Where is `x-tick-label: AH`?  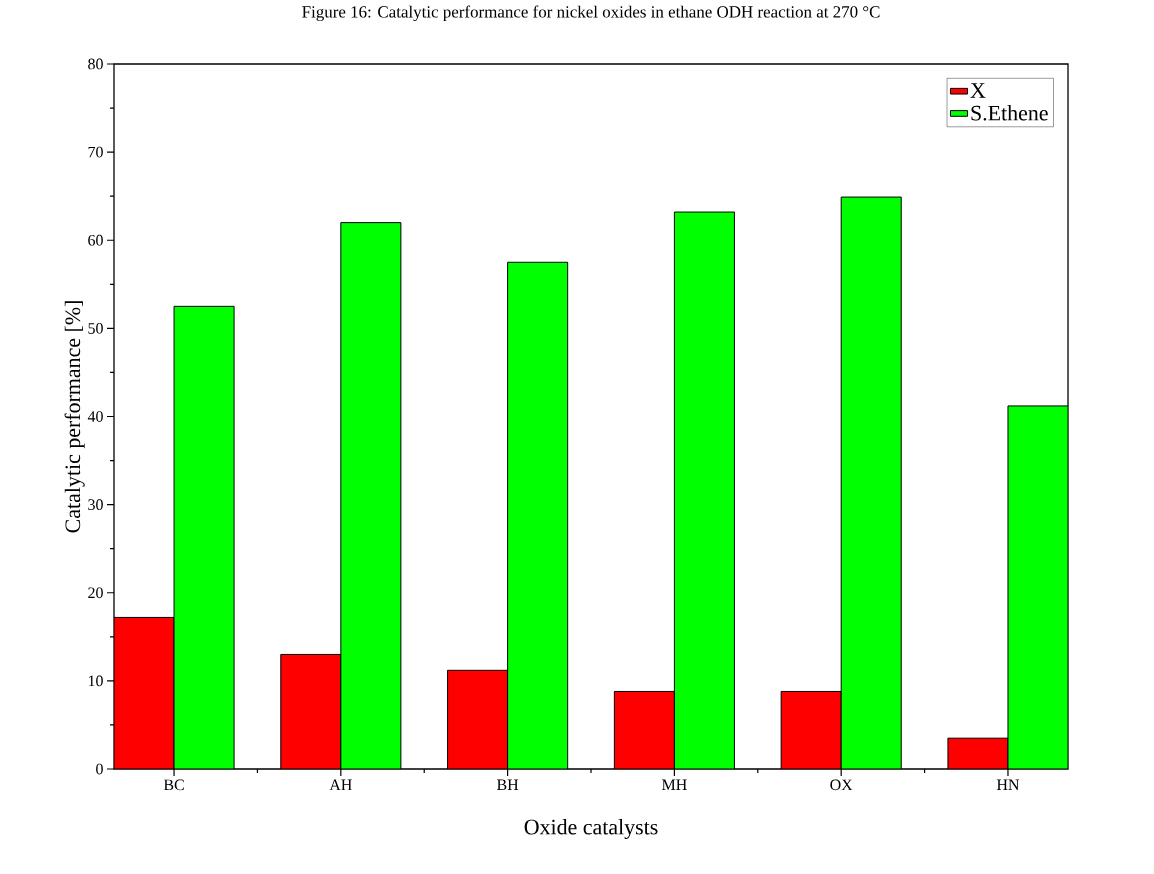 x-tick-label: AH is located at coordinates (340, 785).